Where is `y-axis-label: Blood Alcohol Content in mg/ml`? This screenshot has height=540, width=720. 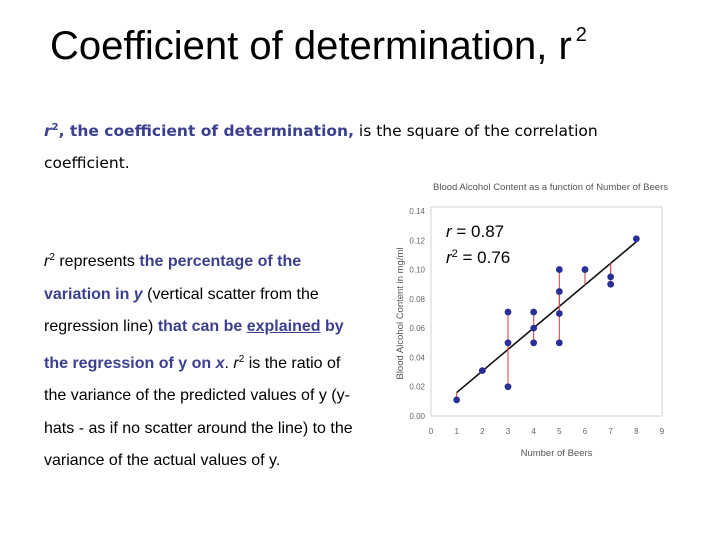
y-axis-label: Blood Alcohol Content in mg/ml is located at coordinates (400, 313).